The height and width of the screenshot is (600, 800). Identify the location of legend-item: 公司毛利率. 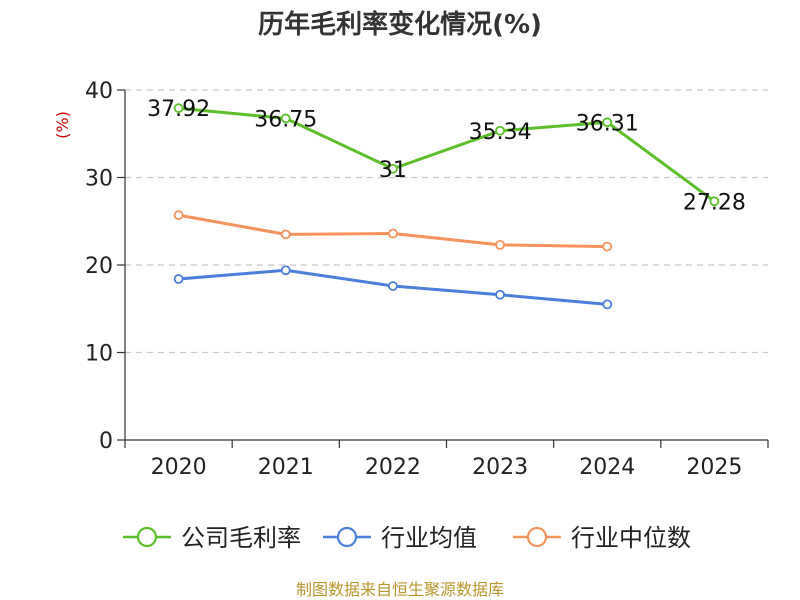
(212, 538).